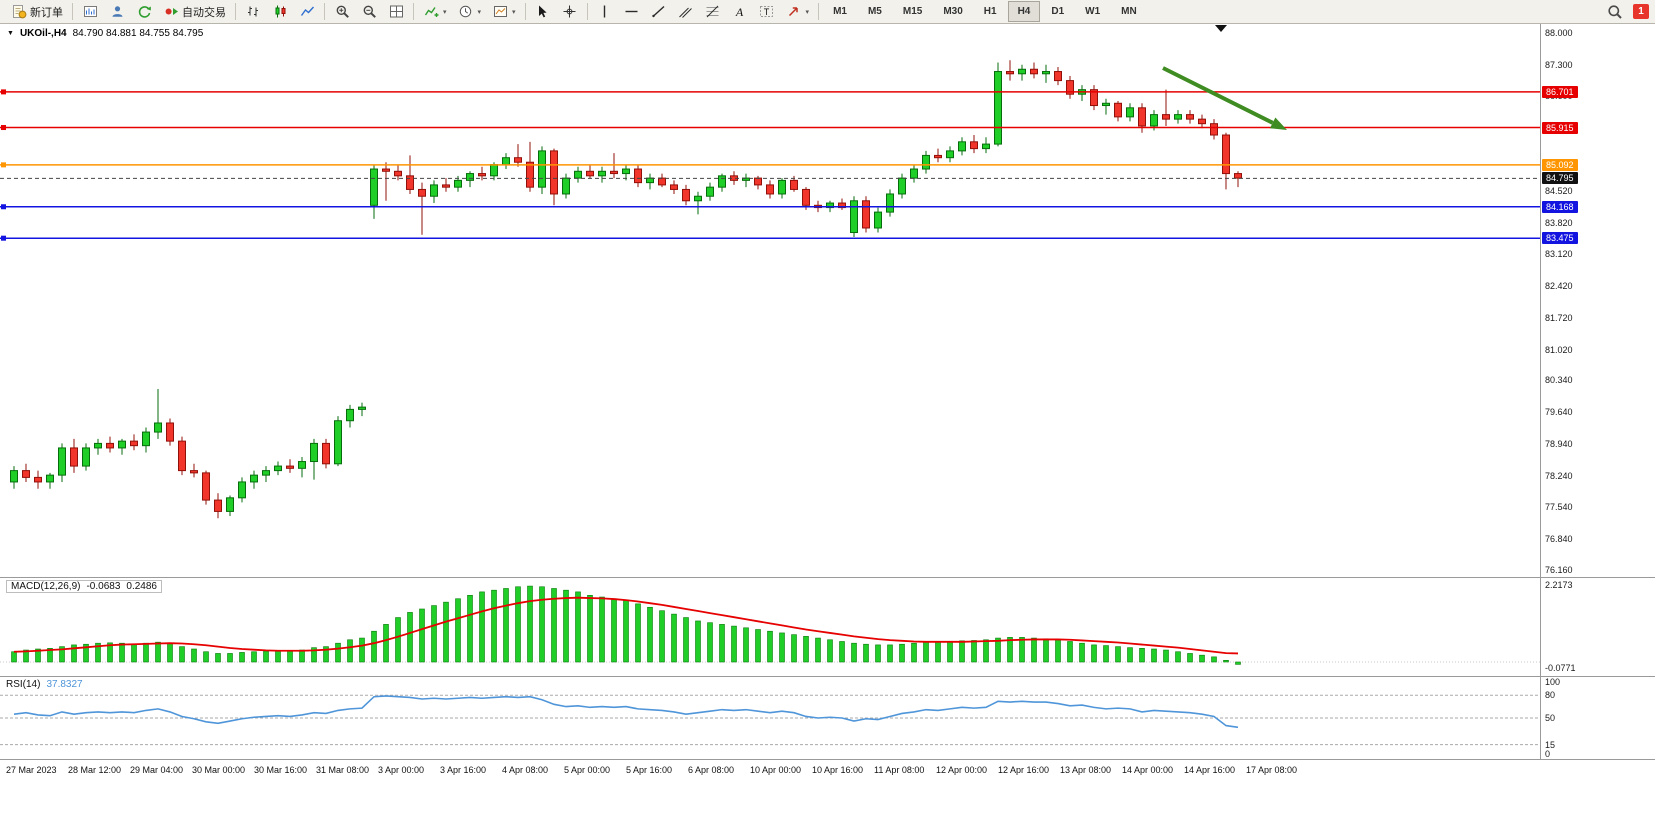 This screenshot has width=1655, height=826. I want to click on timeframe-m30-button: M30, so click(952, 11).